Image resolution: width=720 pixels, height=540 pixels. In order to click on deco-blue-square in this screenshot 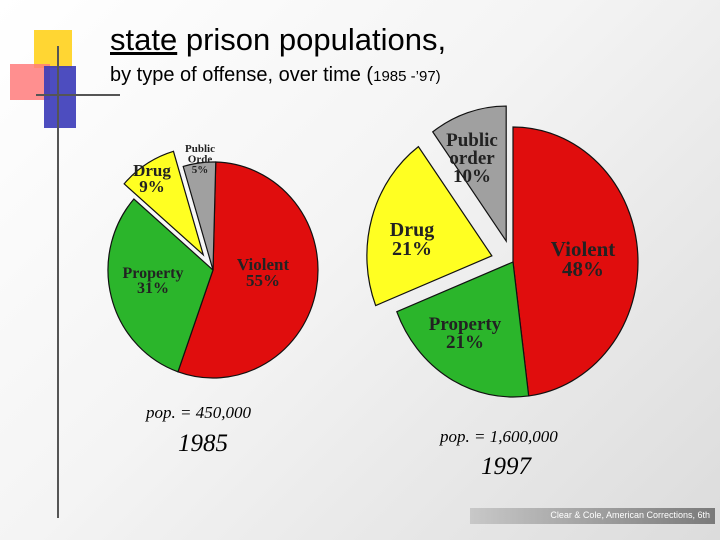, I will do `click(60, 97)`.